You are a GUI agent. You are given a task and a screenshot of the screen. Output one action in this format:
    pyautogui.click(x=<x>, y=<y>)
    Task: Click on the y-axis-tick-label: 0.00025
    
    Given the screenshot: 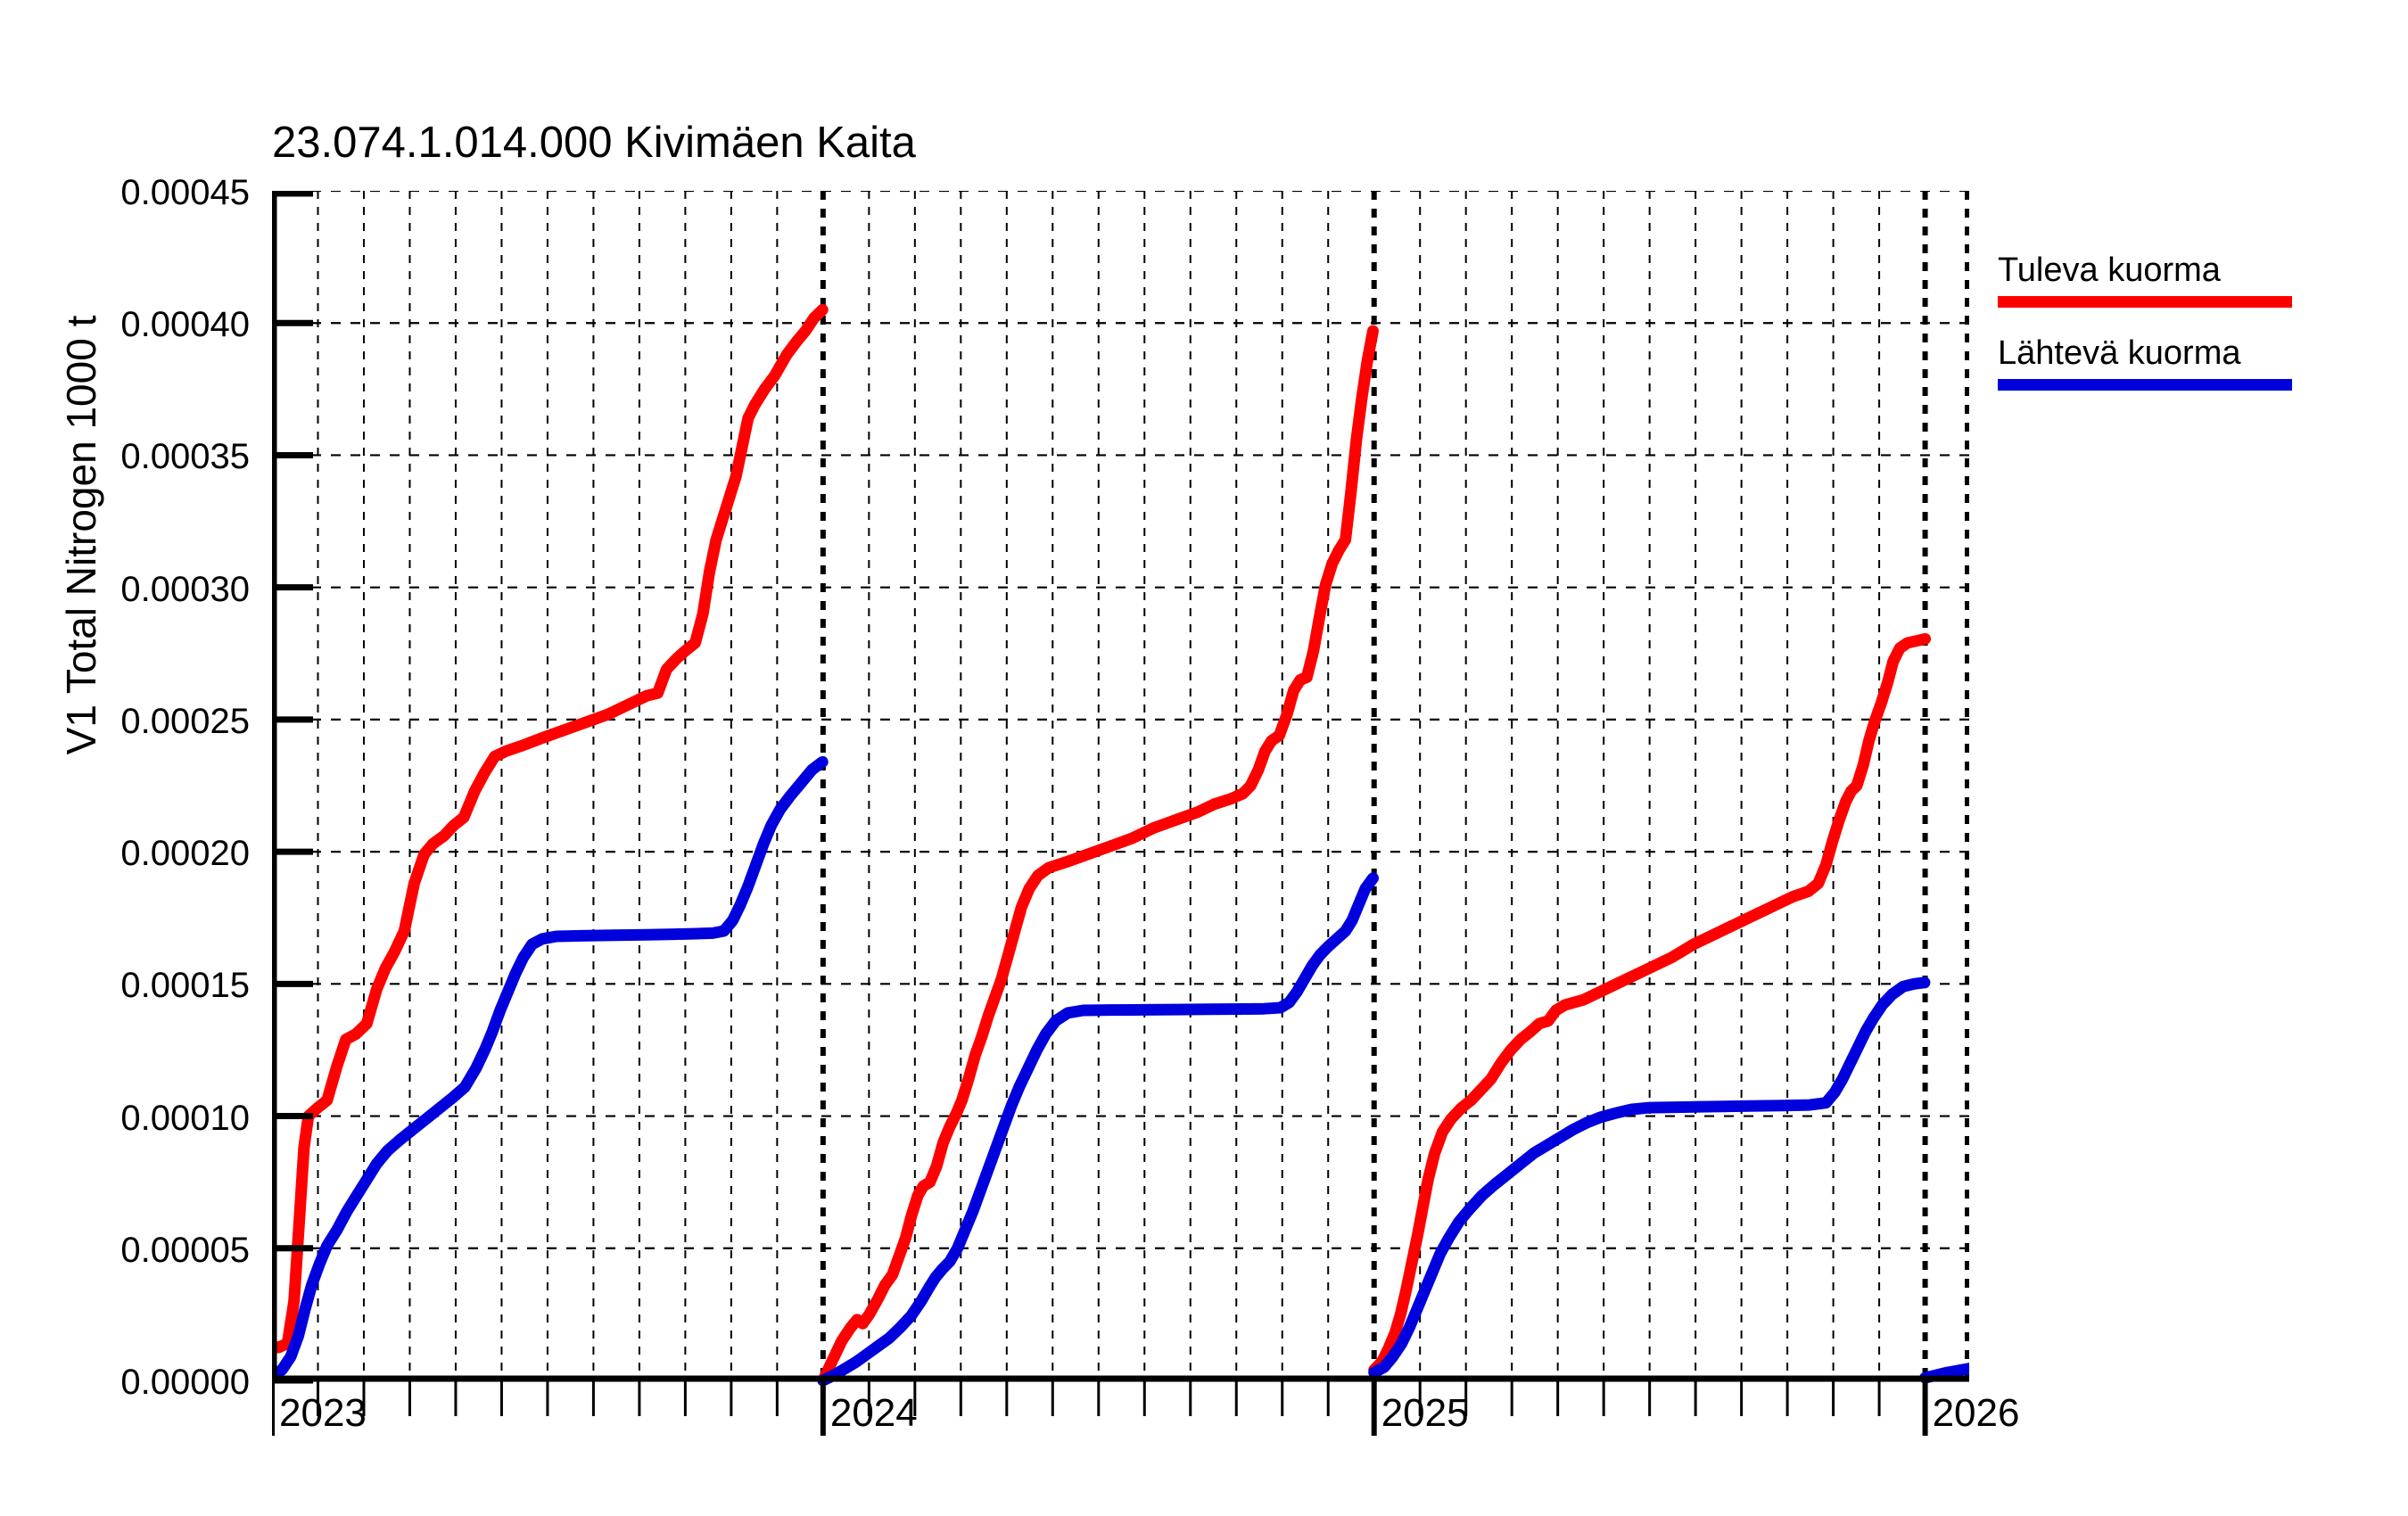 What is the action you would take?
    pyautogui.click(x=185, y=721)
    